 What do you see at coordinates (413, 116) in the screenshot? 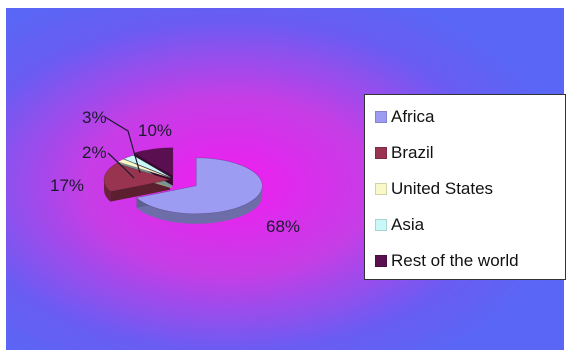
I see `legend-label-africa: Africa` at bounding box center [413, 116].